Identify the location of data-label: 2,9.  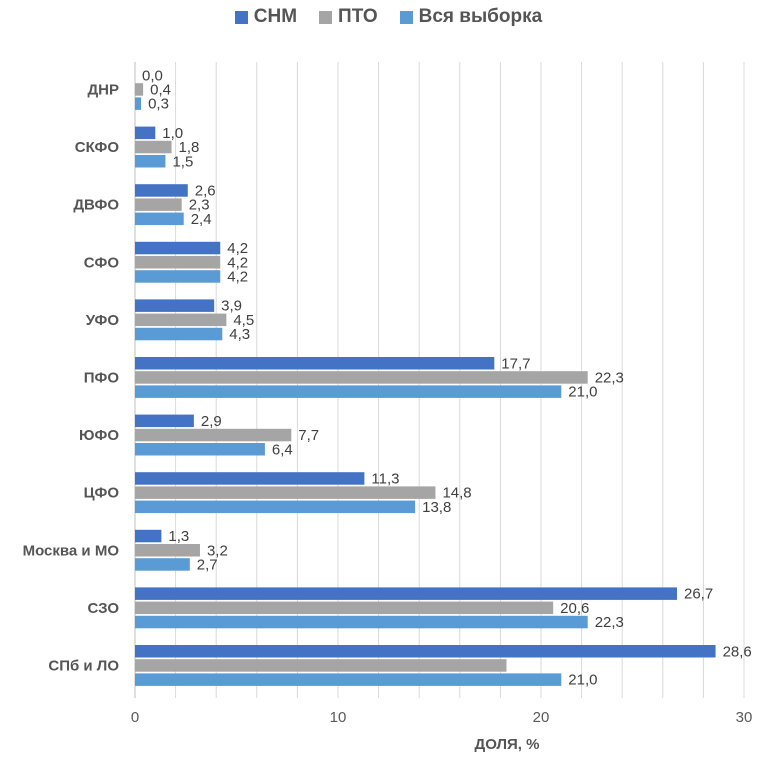
(211, 421).